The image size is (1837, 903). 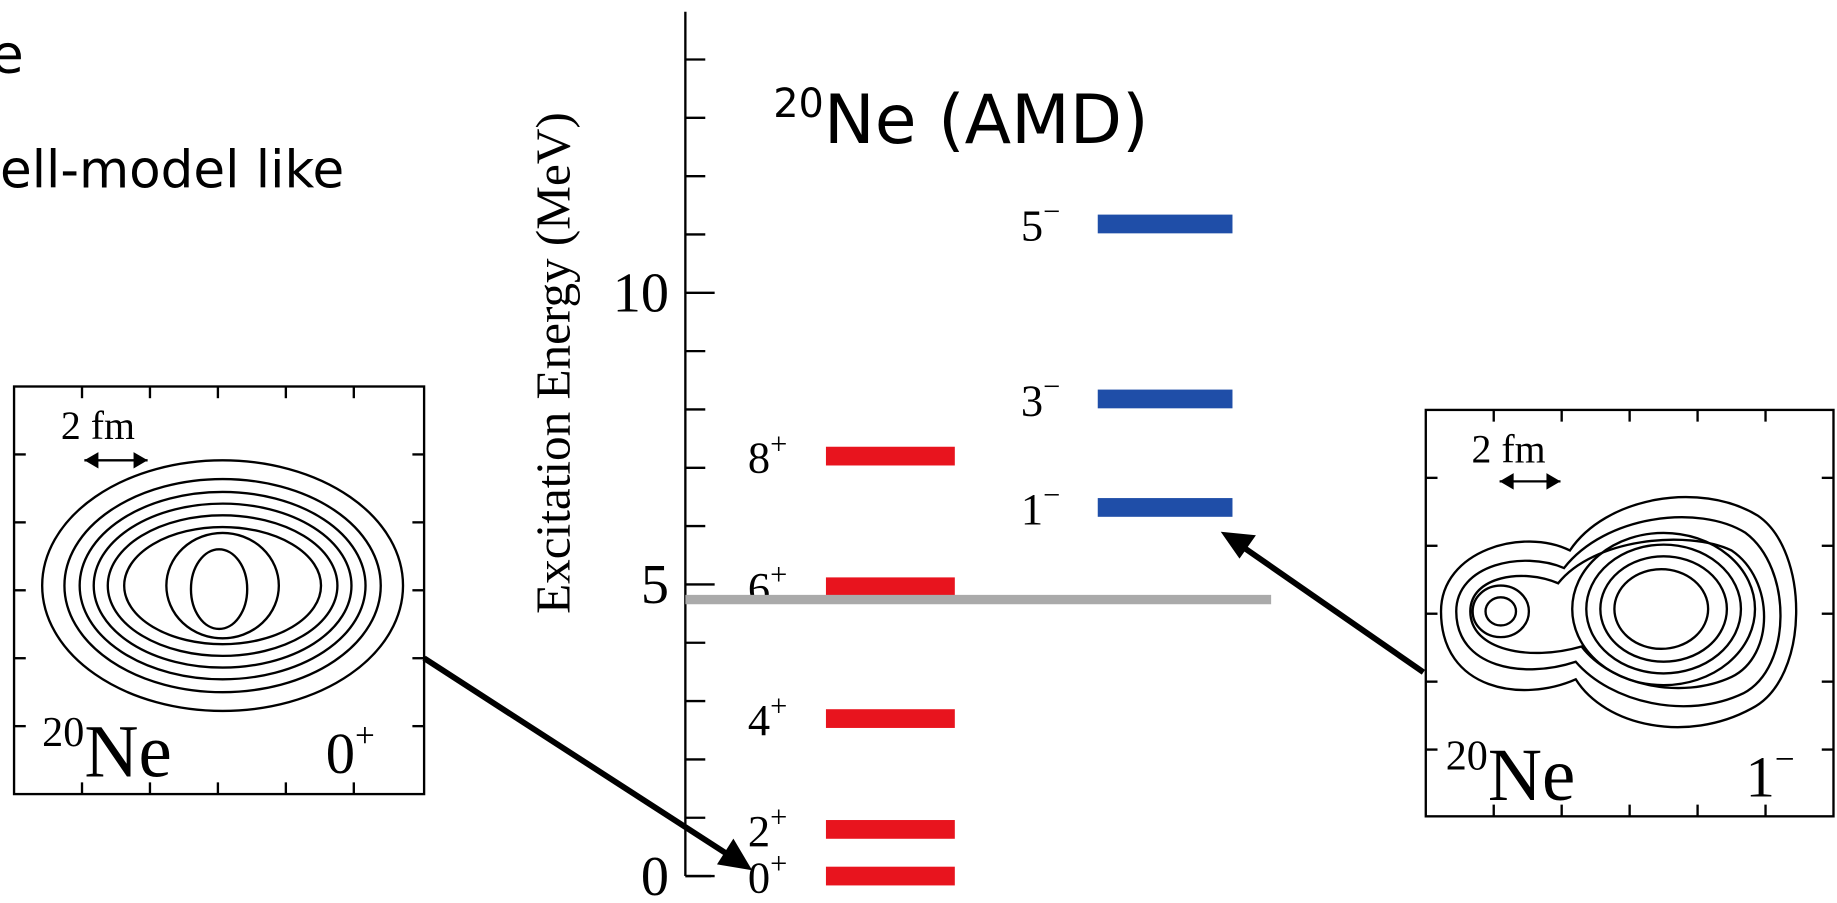 What do you see at coordinates (655, 874) in the screenshot?
I see `y-tick-label: 0` at bounding box center [655, 874].